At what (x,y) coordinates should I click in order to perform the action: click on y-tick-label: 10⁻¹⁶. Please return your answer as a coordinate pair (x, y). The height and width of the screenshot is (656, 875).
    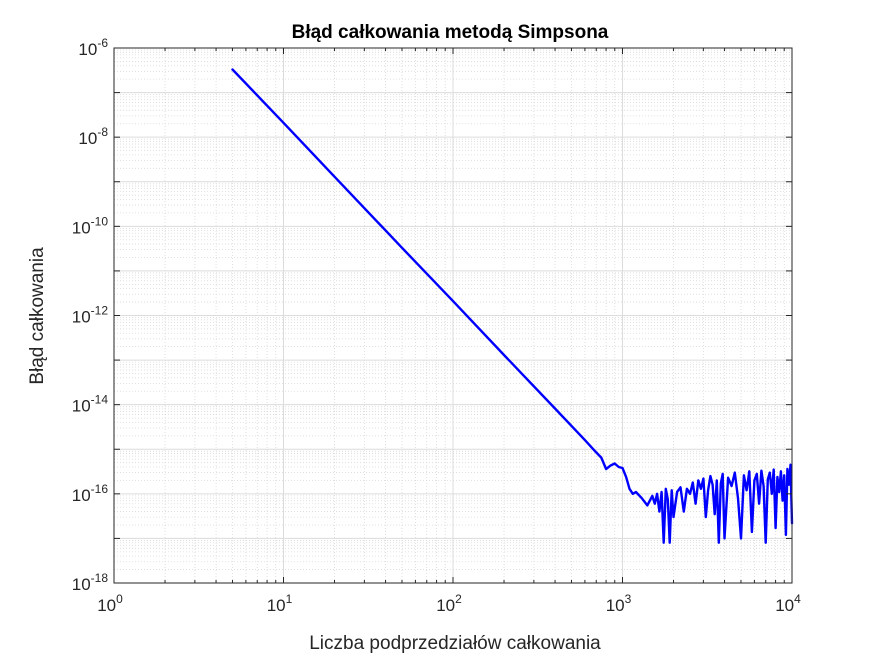
    Looking at the image, I should click on (90, 493).